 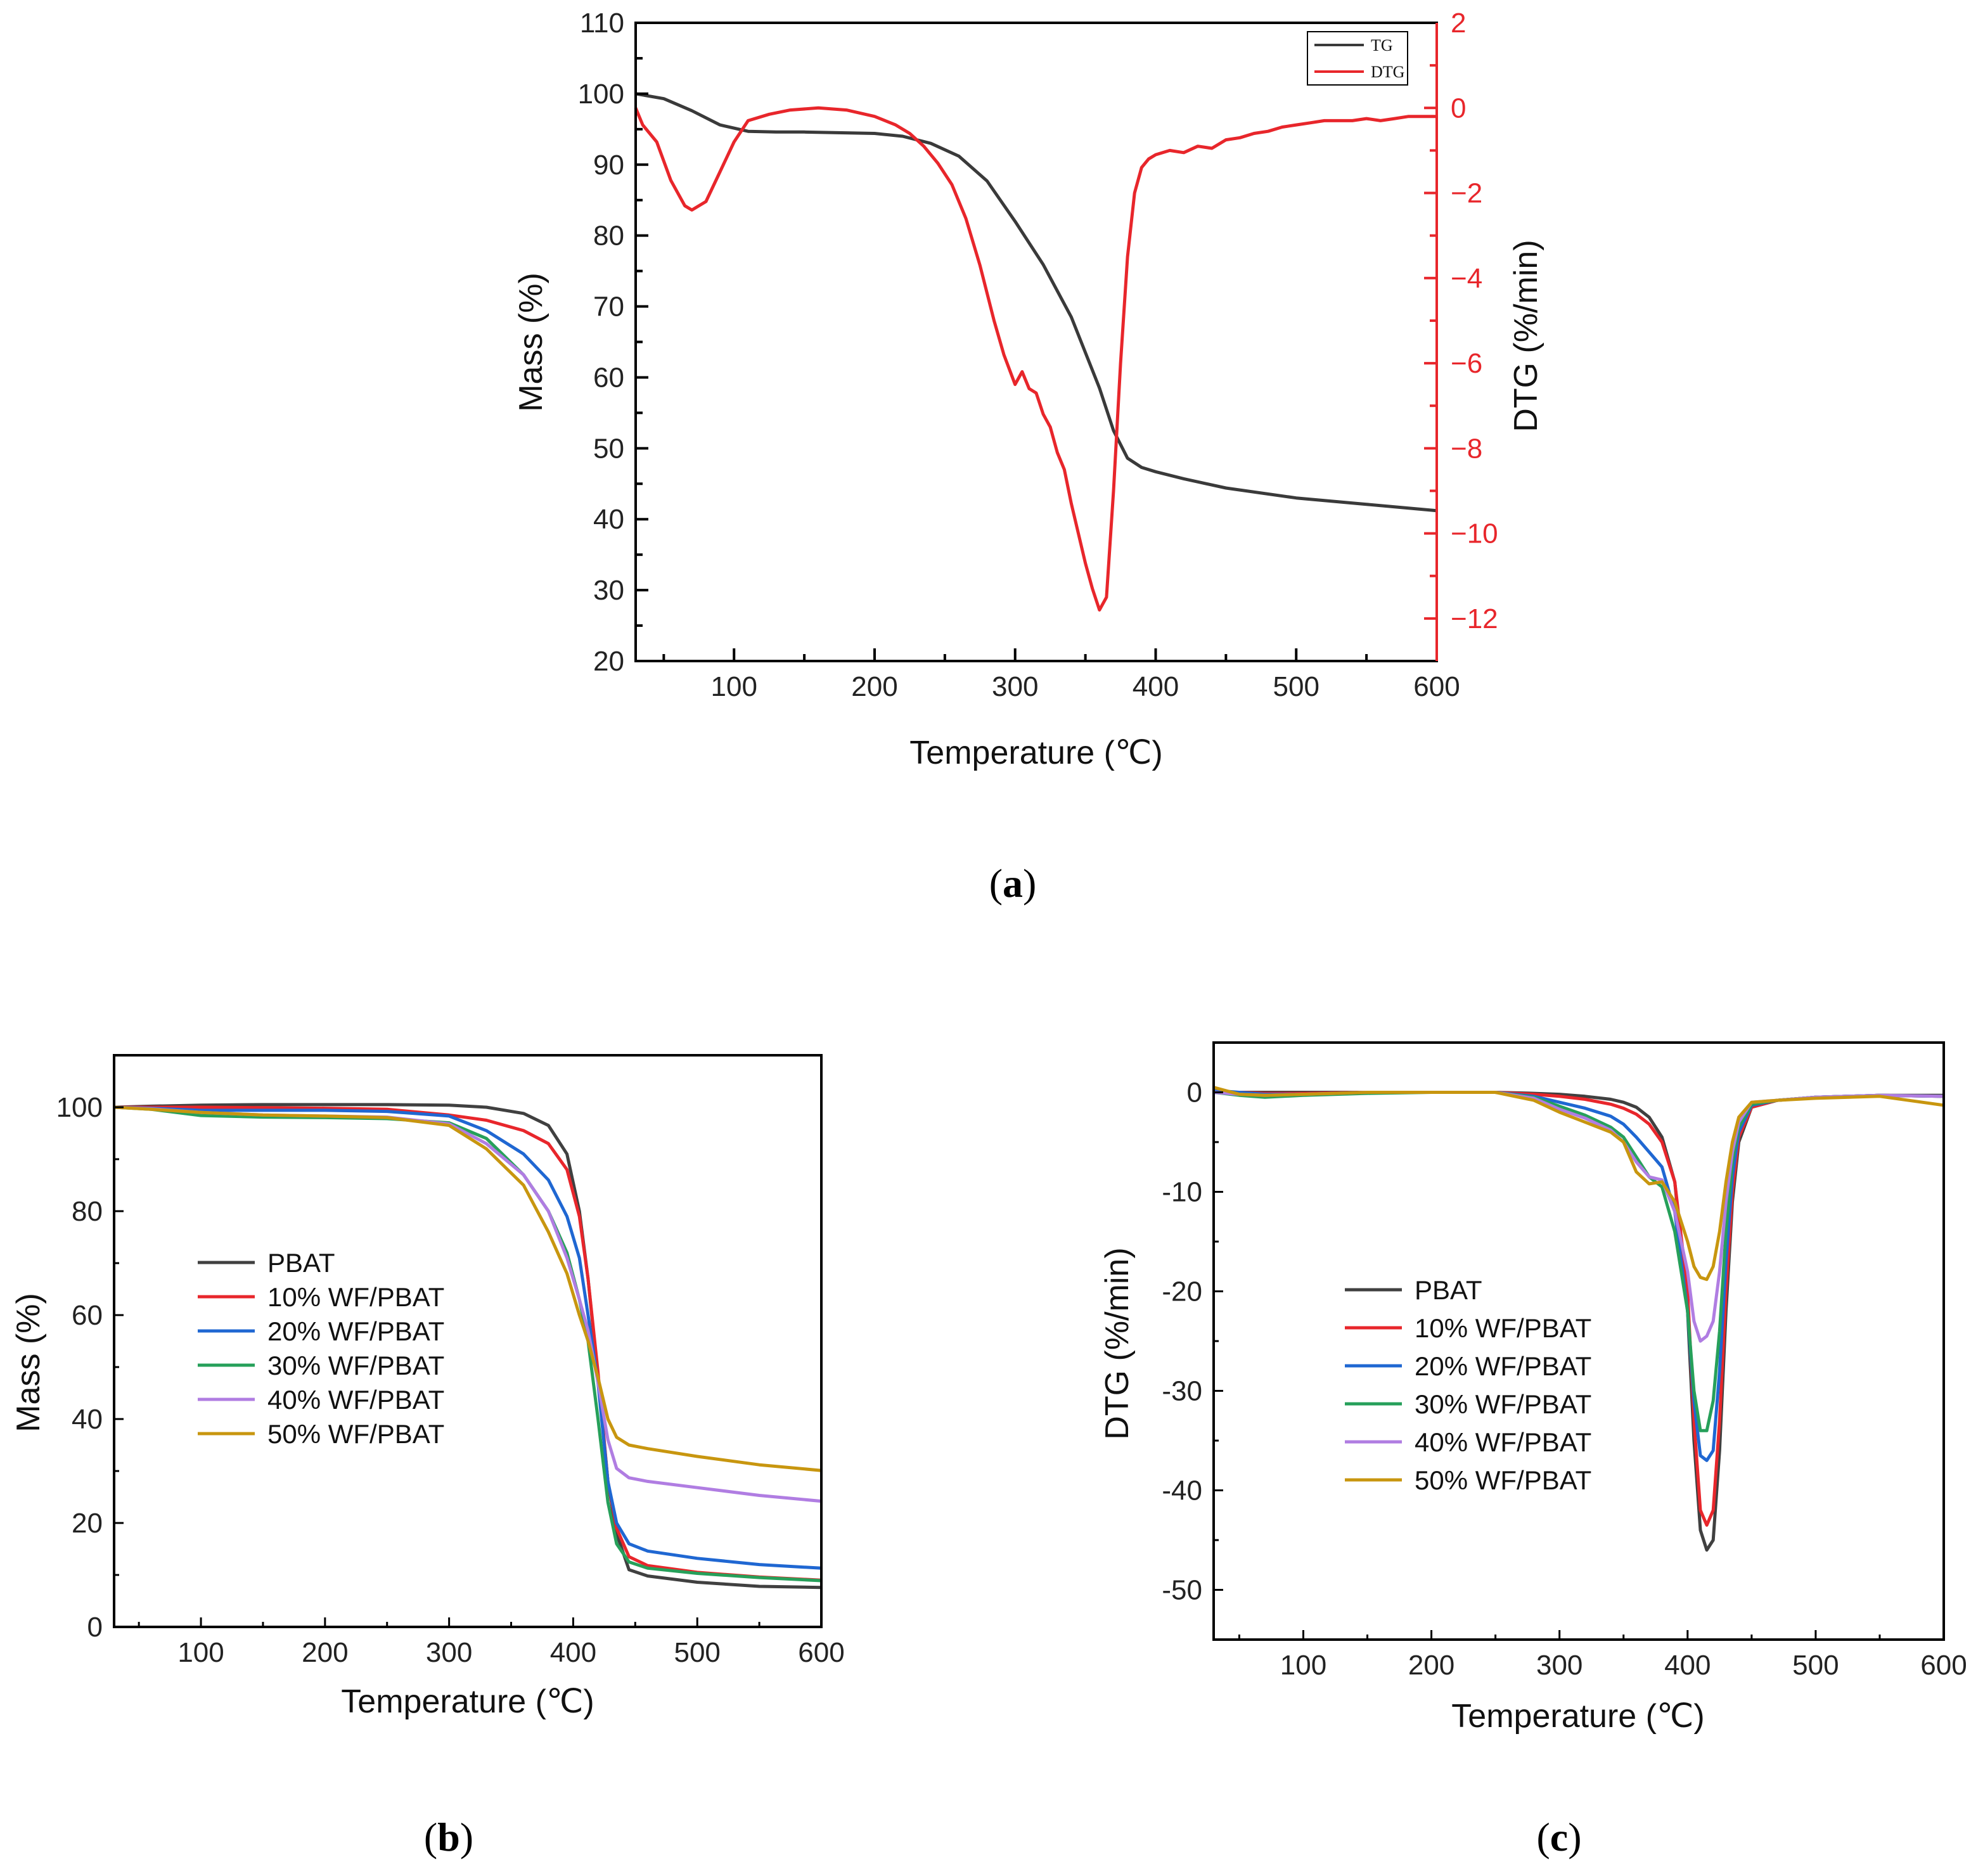 I want to click on panel-b-x-tick-label: 600, so click(x=821, y=1652).